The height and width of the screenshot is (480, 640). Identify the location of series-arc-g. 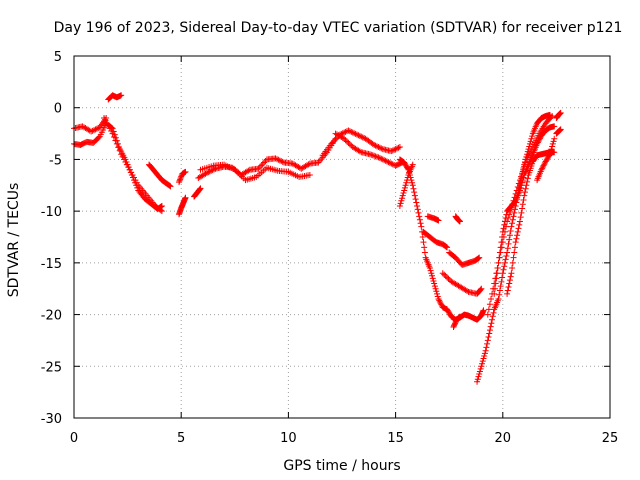
(182, 177).